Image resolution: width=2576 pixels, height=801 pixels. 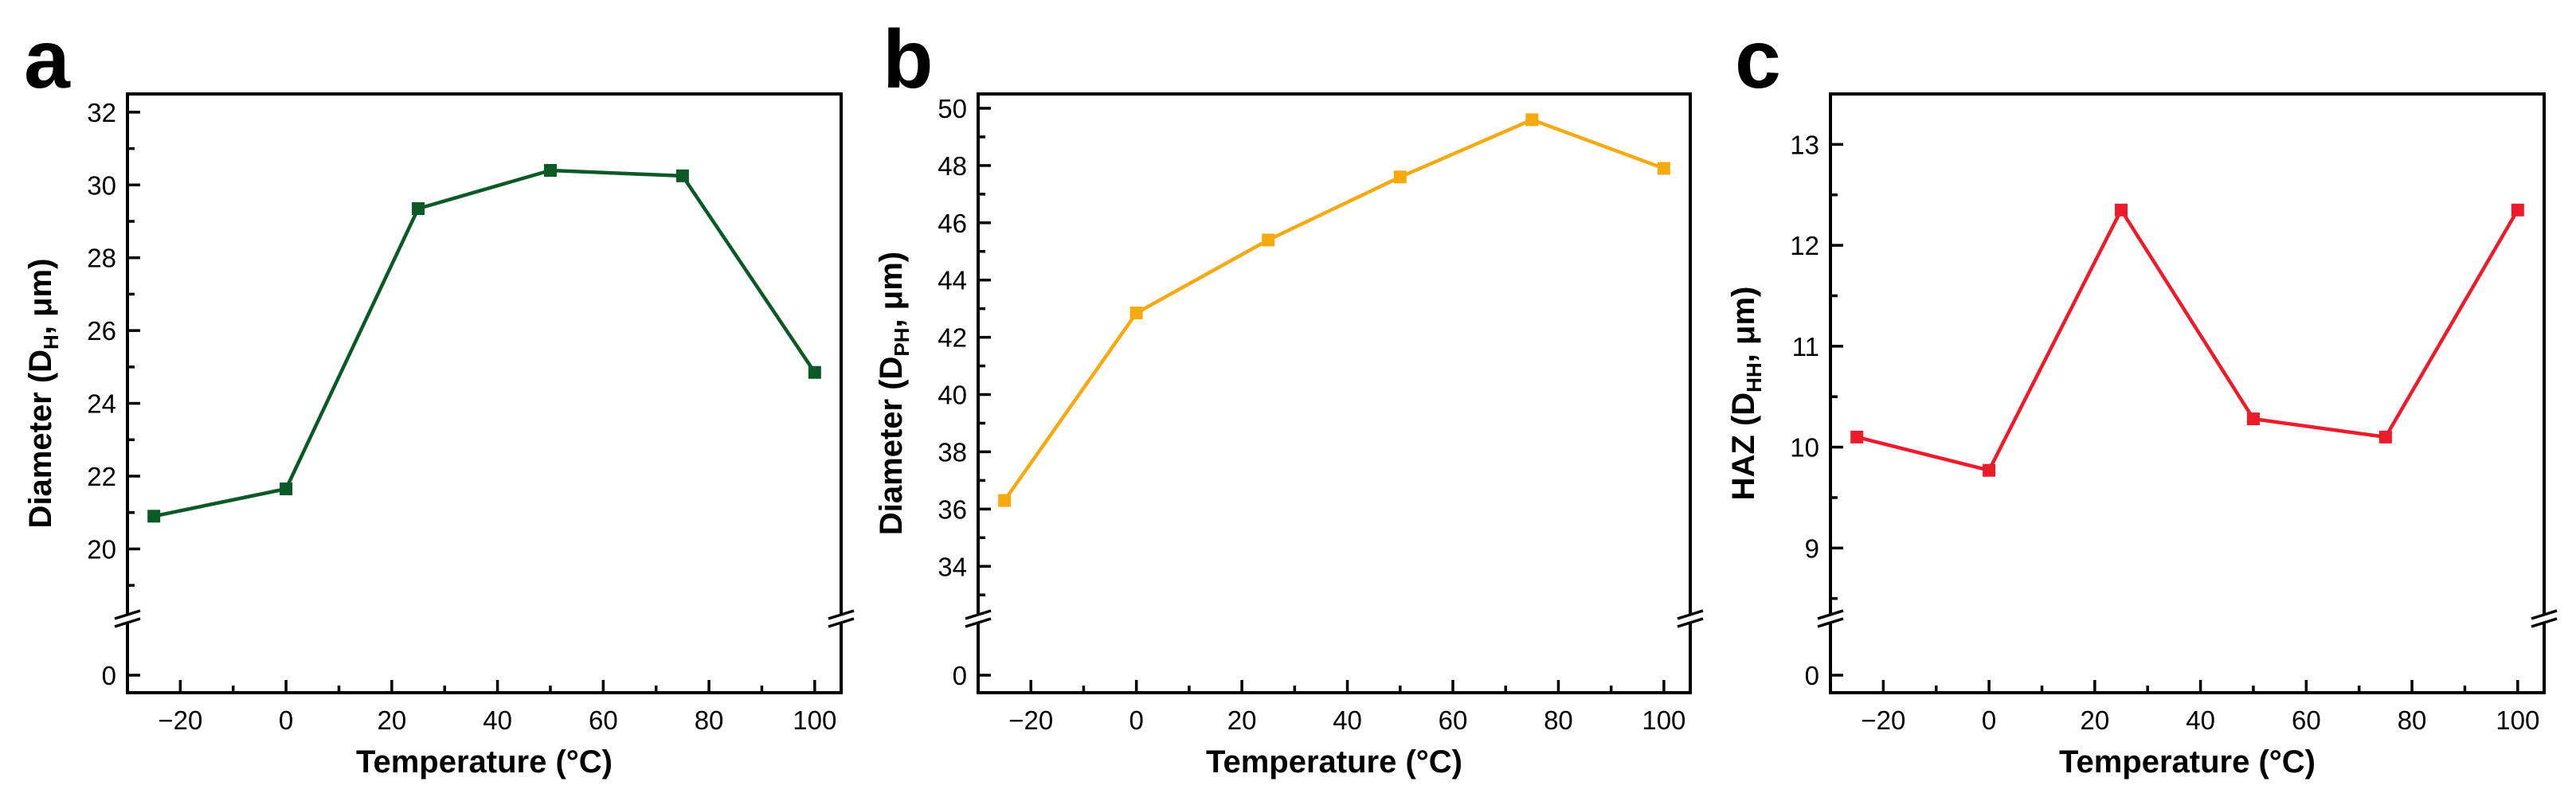 I want to click on y-tick-label: 50, so click(x=952, y=108).